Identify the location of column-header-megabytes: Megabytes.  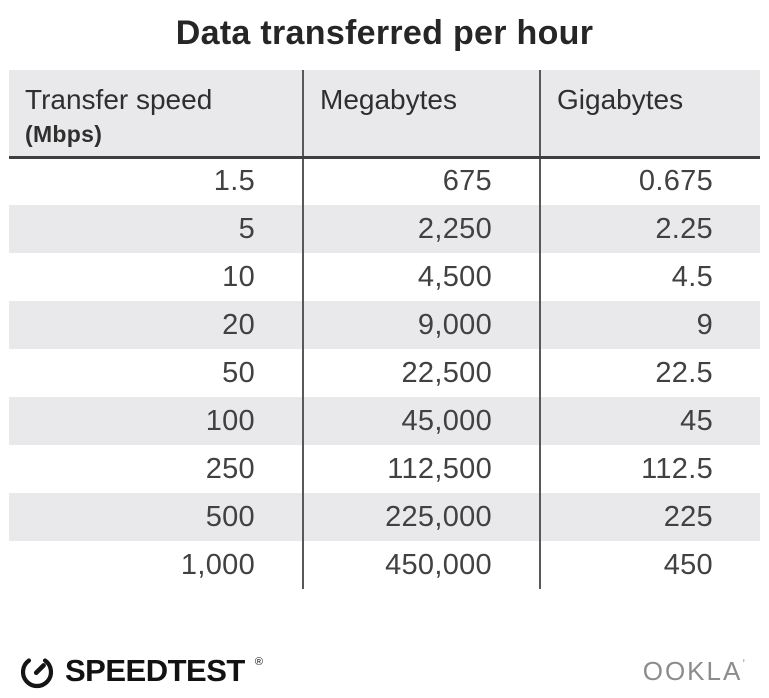
(421, 114).